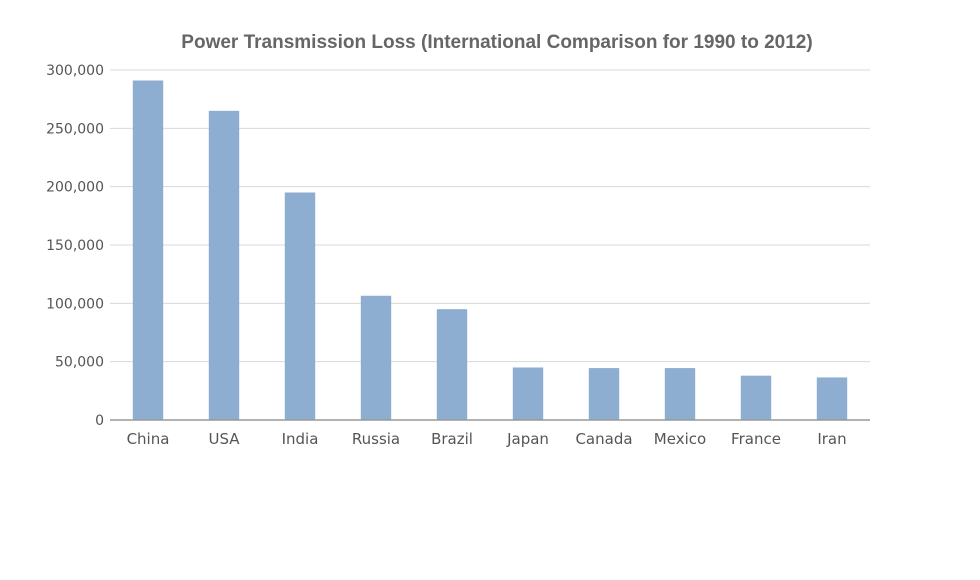 The image size is (980, 580). What do you see at coordinates (148, 250) in the screenshot?
I see `bar-china` at bounding box center [148, 250].